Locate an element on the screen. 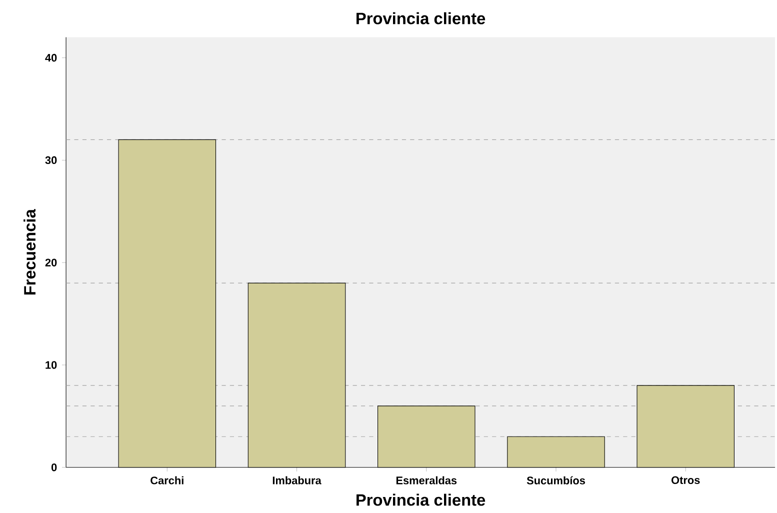 This screenshot has width=777, height=513. y-tick-label: 30 is located at coordinates (51, 160).